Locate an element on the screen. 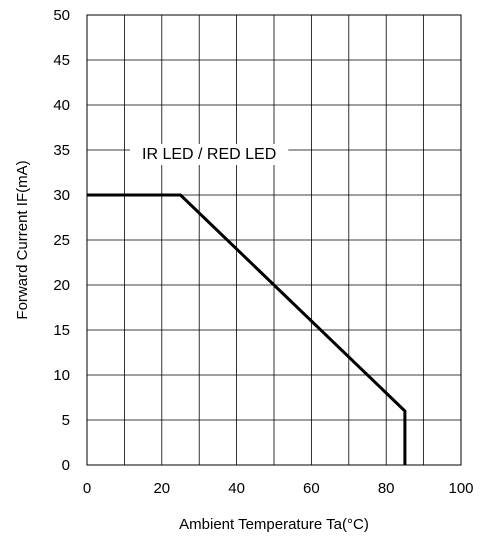 Image resolution: width=480 pixels, height=543 pixels. y-tick-label: 50 is located at coordinates (61, 15).